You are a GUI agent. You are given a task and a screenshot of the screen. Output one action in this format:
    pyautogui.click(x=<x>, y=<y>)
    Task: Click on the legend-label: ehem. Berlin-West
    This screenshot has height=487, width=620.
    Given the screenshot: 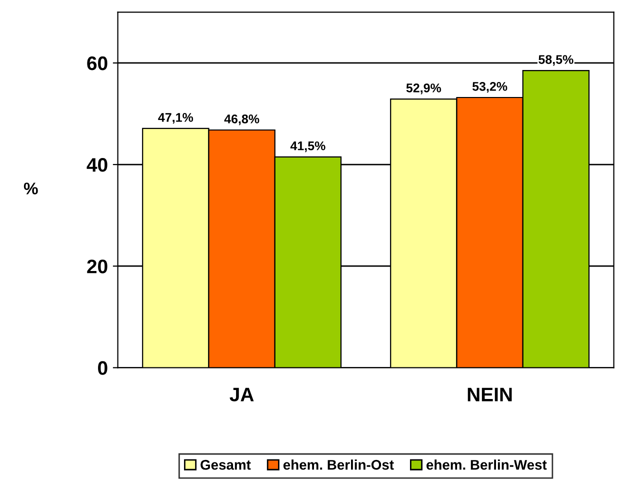 What is the action you would take?
    pyautogui.click(x=486, y=465)
    